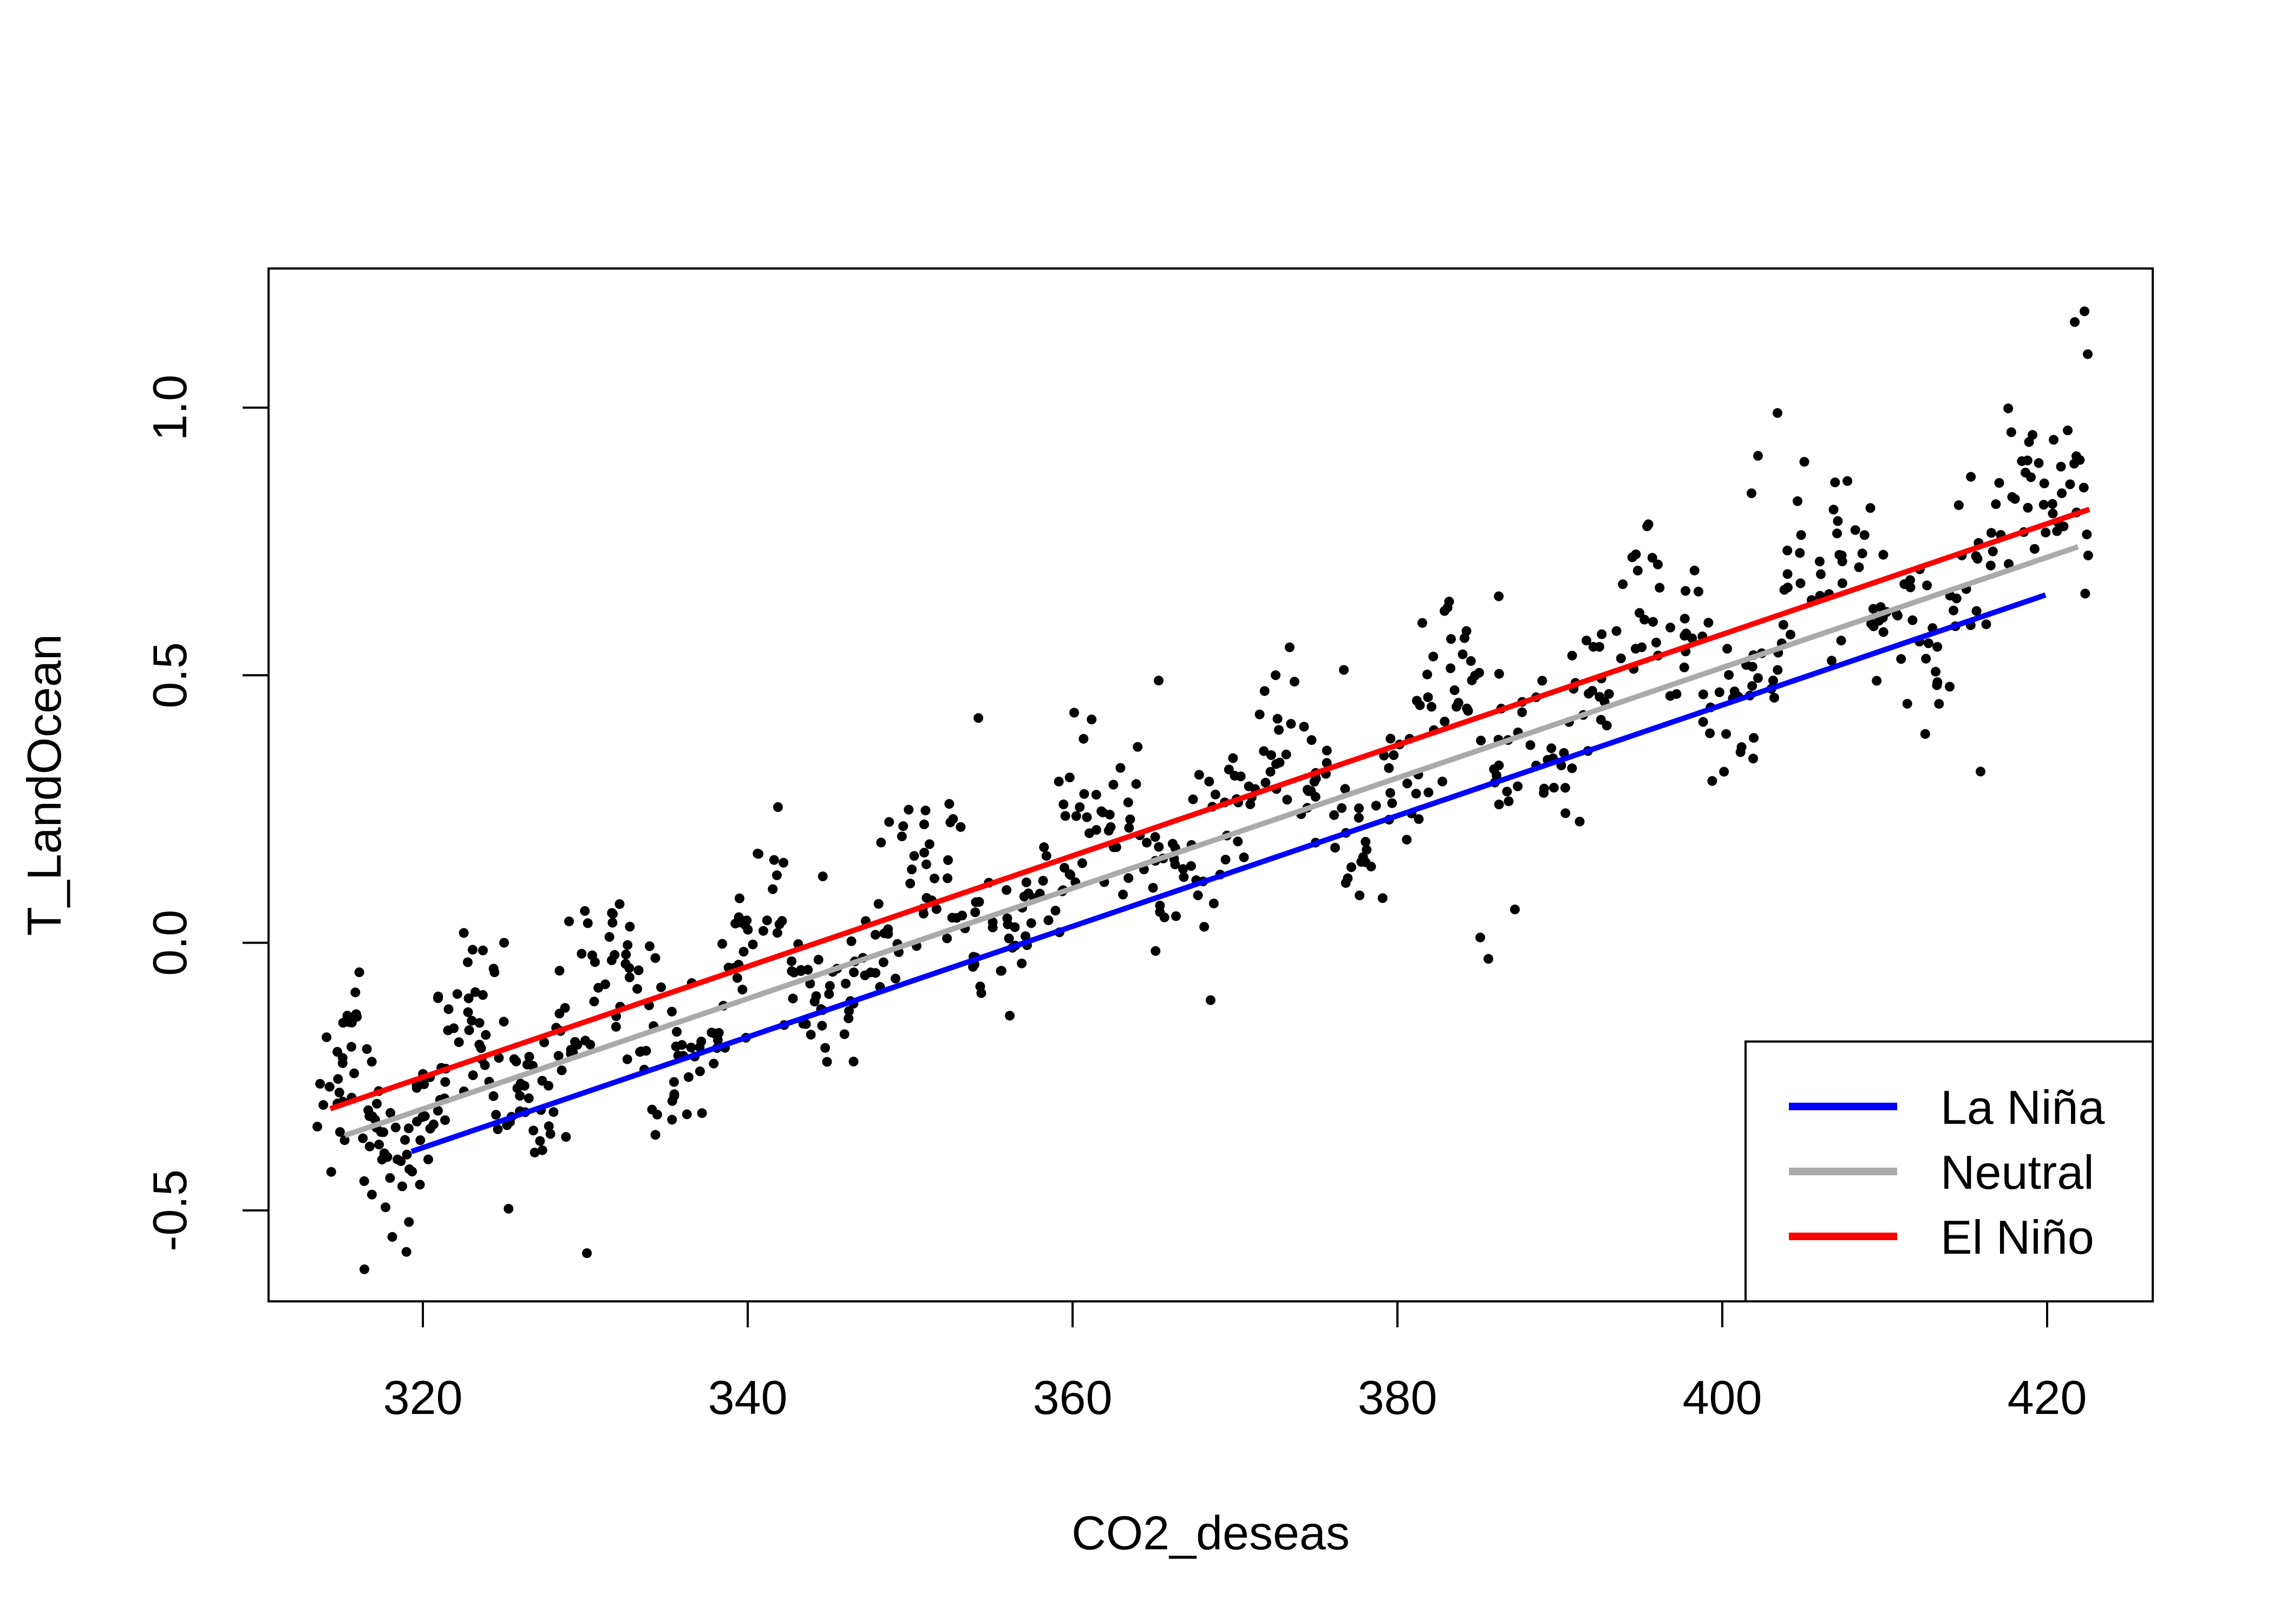 The image size is (2274, 1624). I want to click on x-tick-label: 400, so click(1723, 1398).